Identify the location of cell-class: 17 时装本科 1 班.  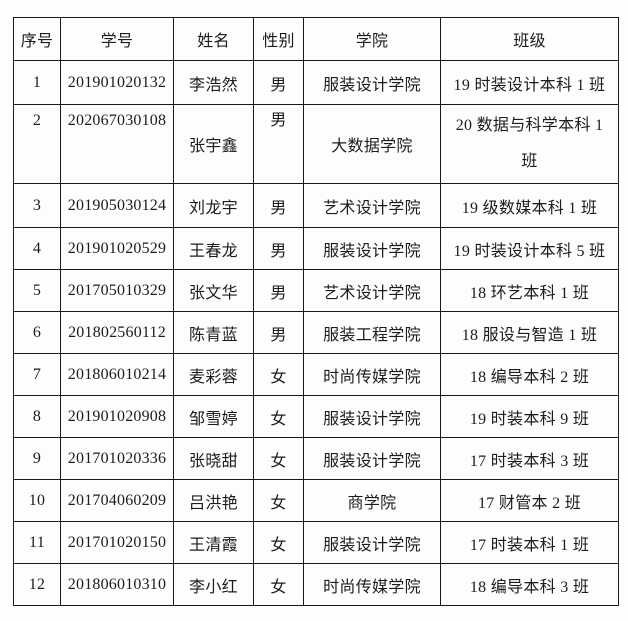
(529, 542).